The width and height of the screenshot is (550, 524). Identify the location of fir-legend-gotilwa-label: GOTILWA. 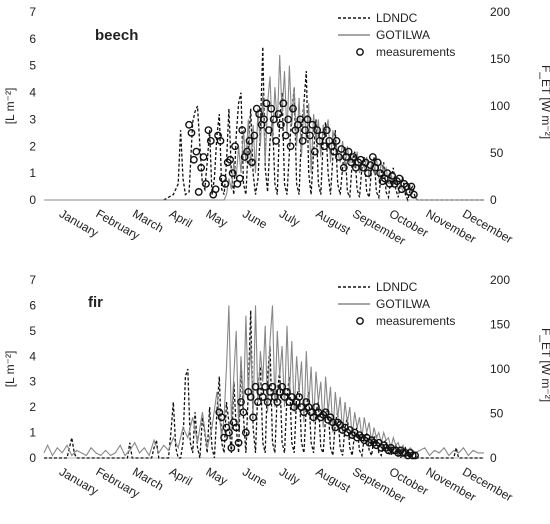
(403, 304).